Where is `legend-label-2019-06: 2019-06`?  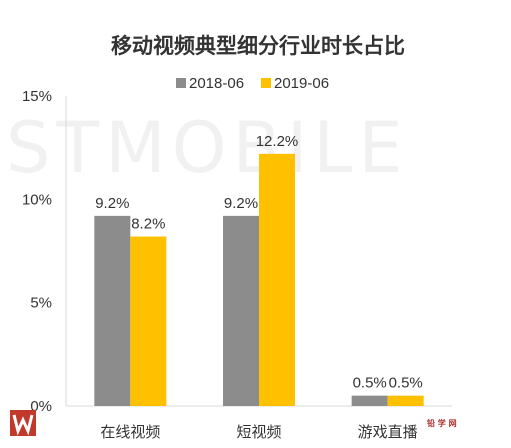 legend-label-2019-06: 2019-06 is located at coordinates (301, 83).